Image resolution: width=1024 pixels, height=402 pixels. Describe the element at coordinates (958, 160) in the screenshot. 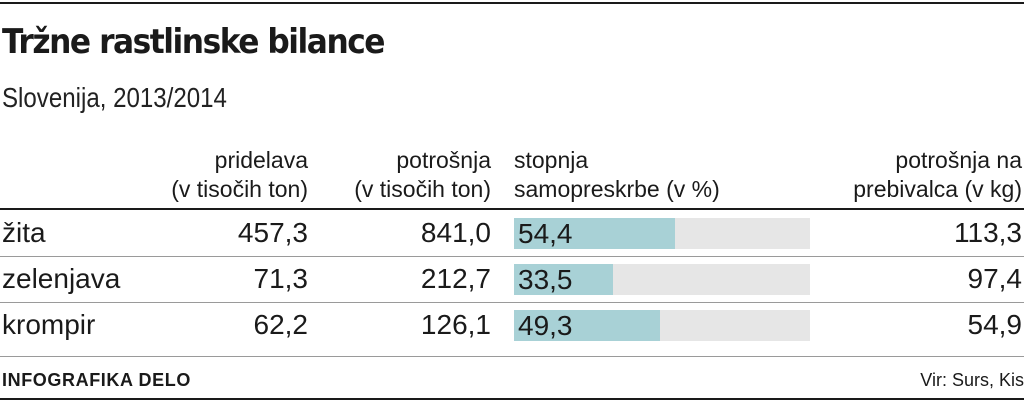

I see `header-per-capita-line1: potrošnja na` at that location.